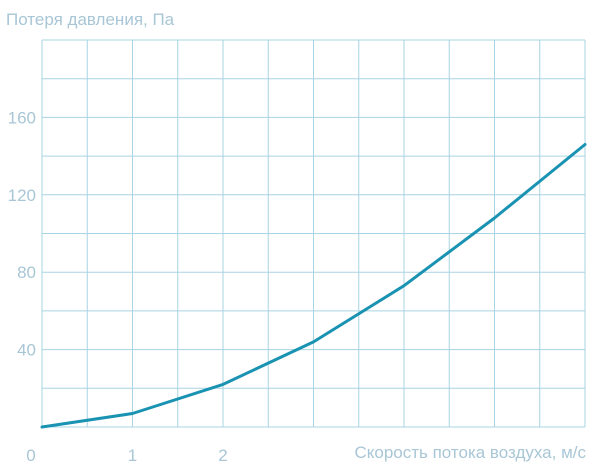 This screenshot has height=474, width=596. What do you see at coordinates (90, 19) in the screenshot?
I see `y-axis-label: Потеря давления, Па` at bounding box center [90, 19].